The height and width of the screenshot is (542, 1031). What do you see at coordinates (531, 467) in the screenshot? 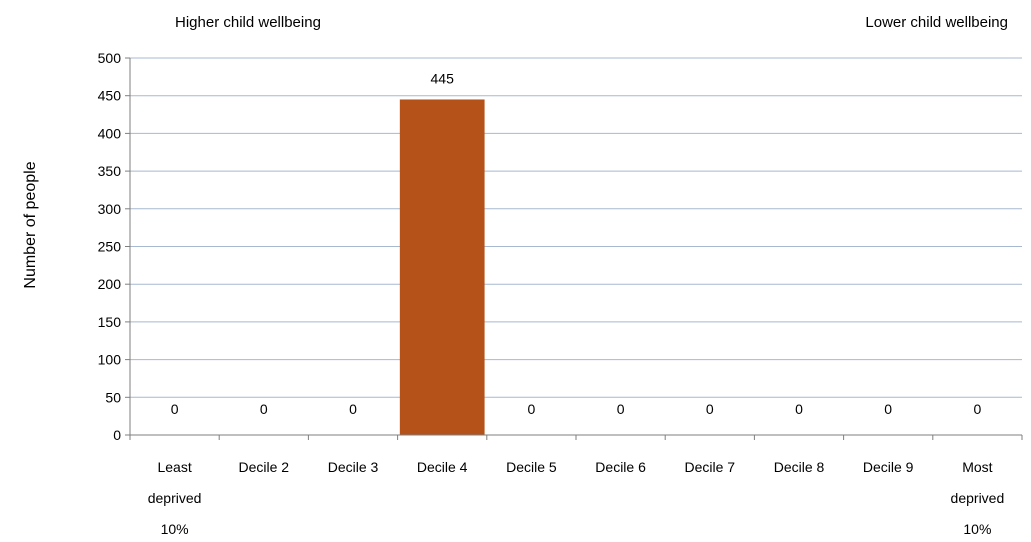
I see `x-tick-label: Decile 5` at bounding box center [531, 467].